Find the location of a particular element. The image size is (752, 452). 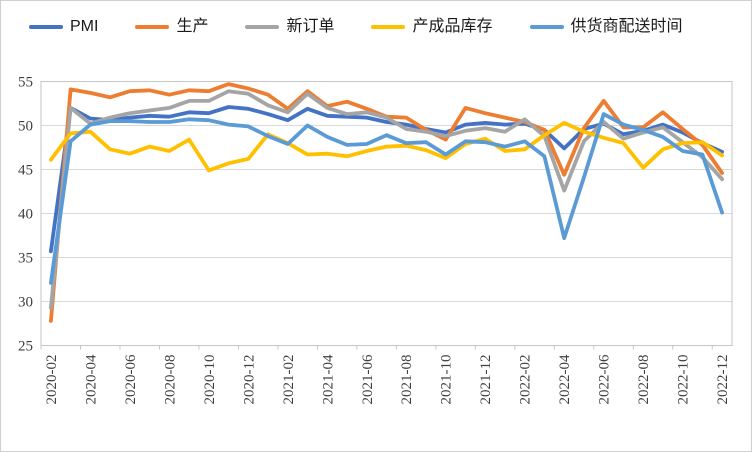

legend-label-finished-goods-inventory: 产成品库存 is located at coordinates (452, 26).